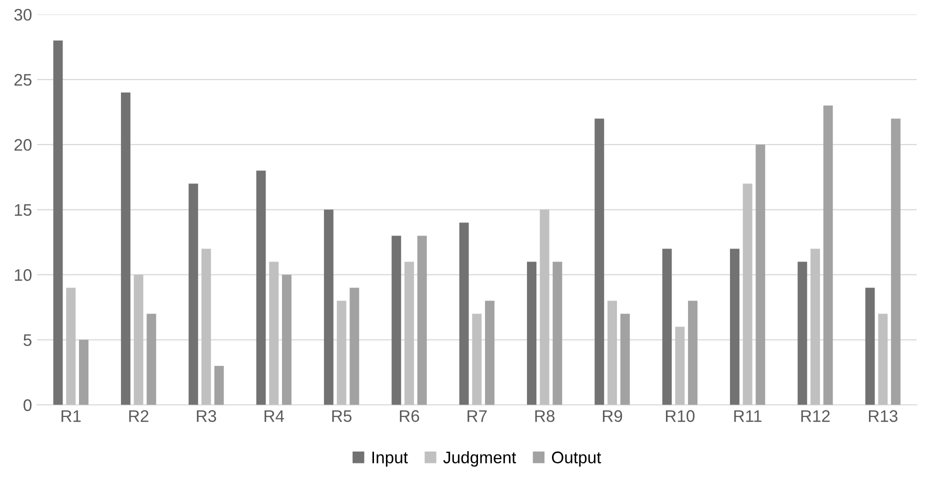  What do you see at coordinates (577, 459) in the screenshot?
I see `legend-label: Output` at bounding box center [577, 459].